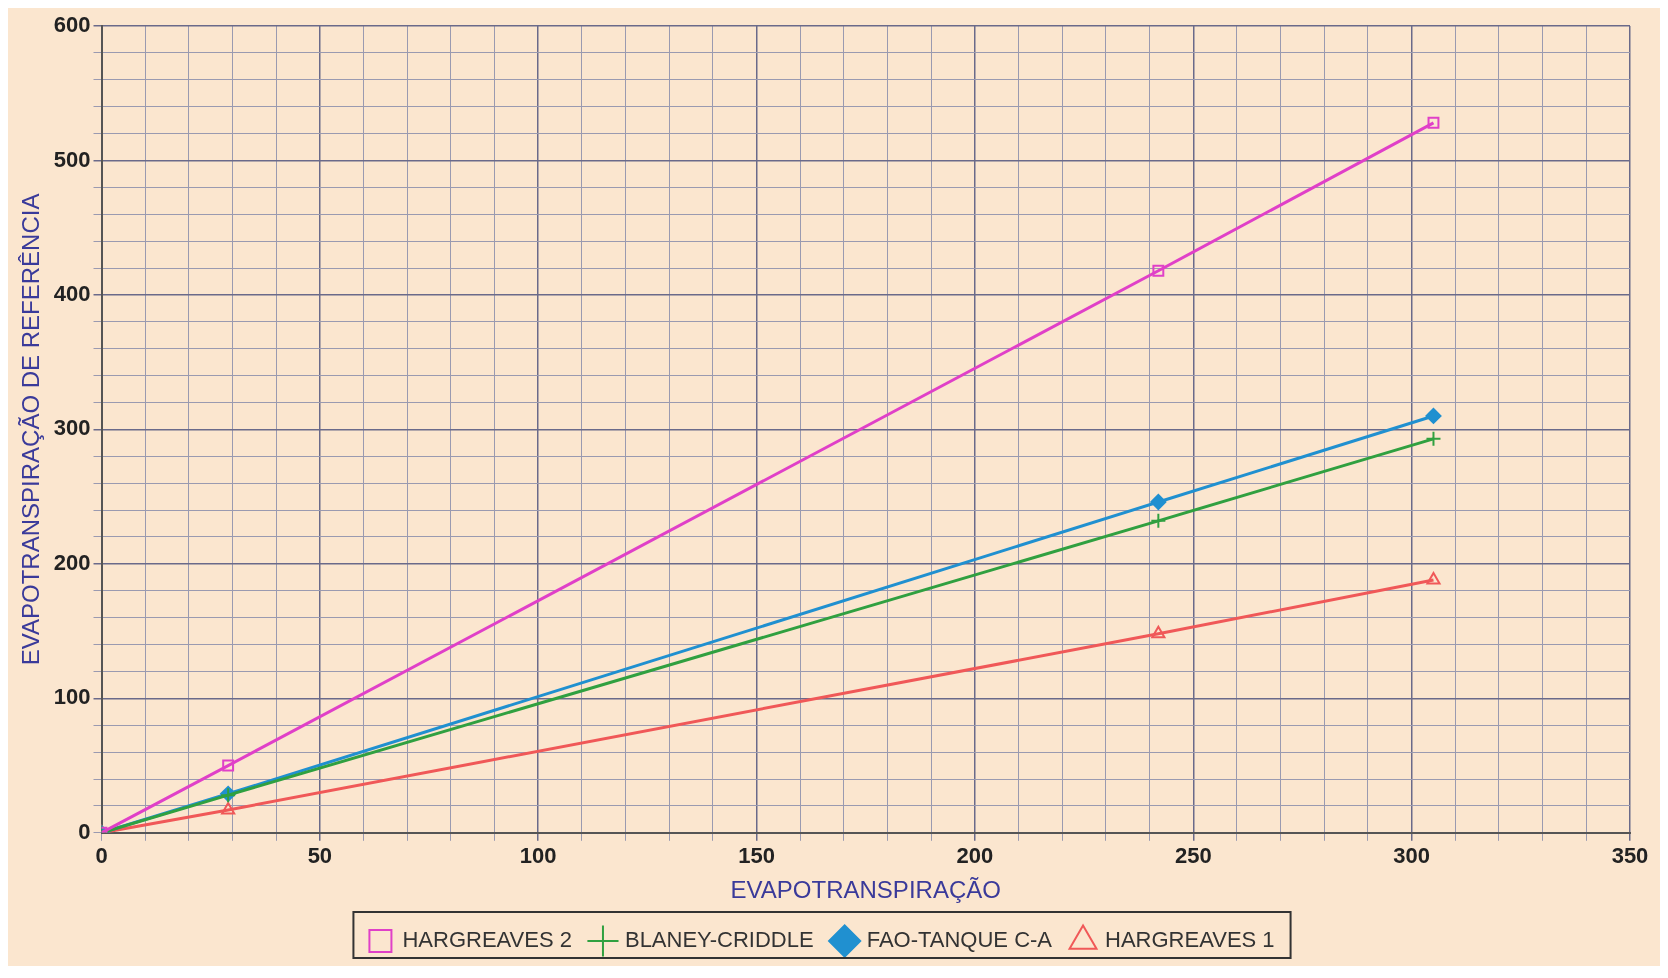 The image size is (1668, 978). I want to click on x-tick-label: 350, so click(1630, 856).